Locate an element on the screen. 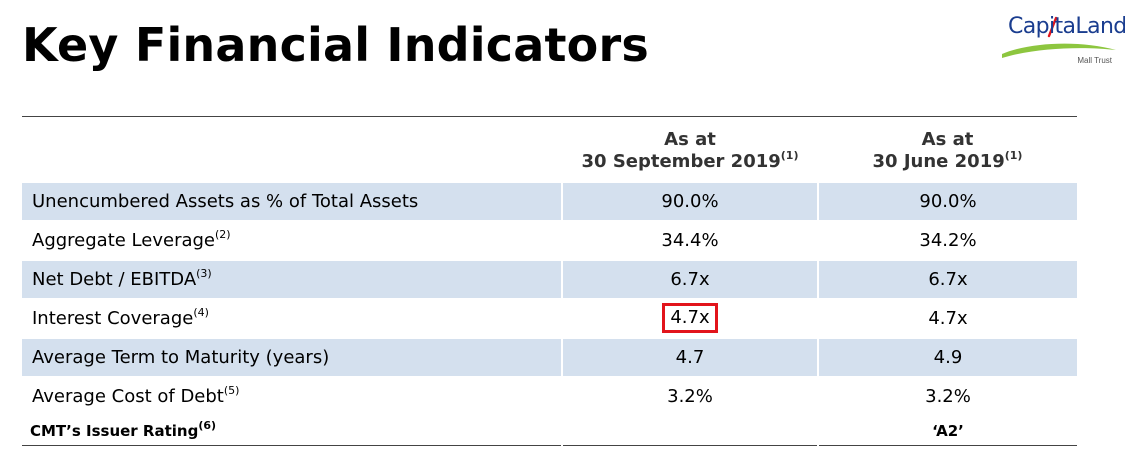  row-label-text: Unencumbered Assets as % of Total Assets is located at coordinates (225, 201).